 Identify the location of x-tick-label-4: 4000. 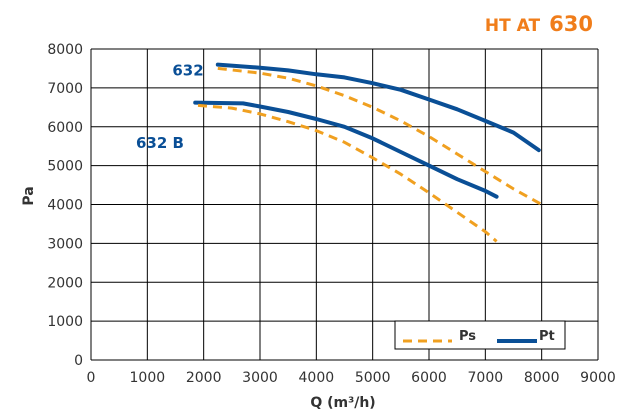
(317, 378).